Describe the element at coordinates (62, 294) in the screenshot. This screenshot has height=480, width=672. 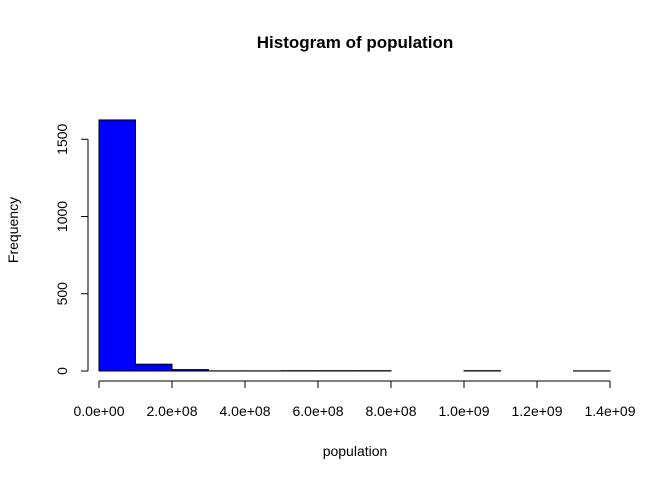
I see `y-tick-label-1: 500` at that location.